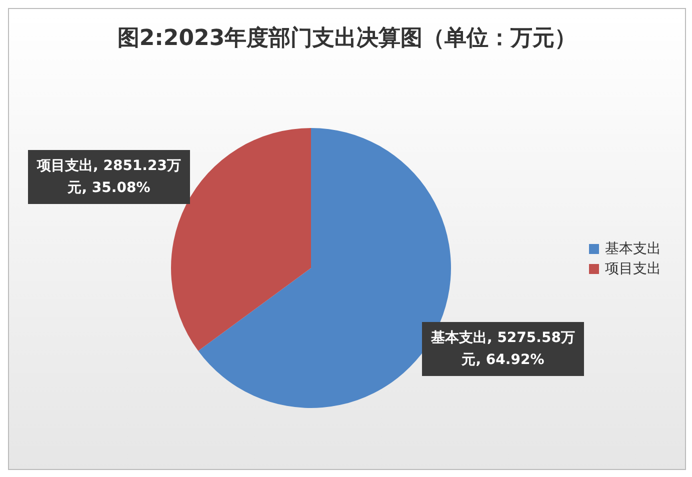 This screenshot has height=477, width=692. I want to click on data-label: 项目支出, 2851.23万元, 35.08%, so click(109, 177).